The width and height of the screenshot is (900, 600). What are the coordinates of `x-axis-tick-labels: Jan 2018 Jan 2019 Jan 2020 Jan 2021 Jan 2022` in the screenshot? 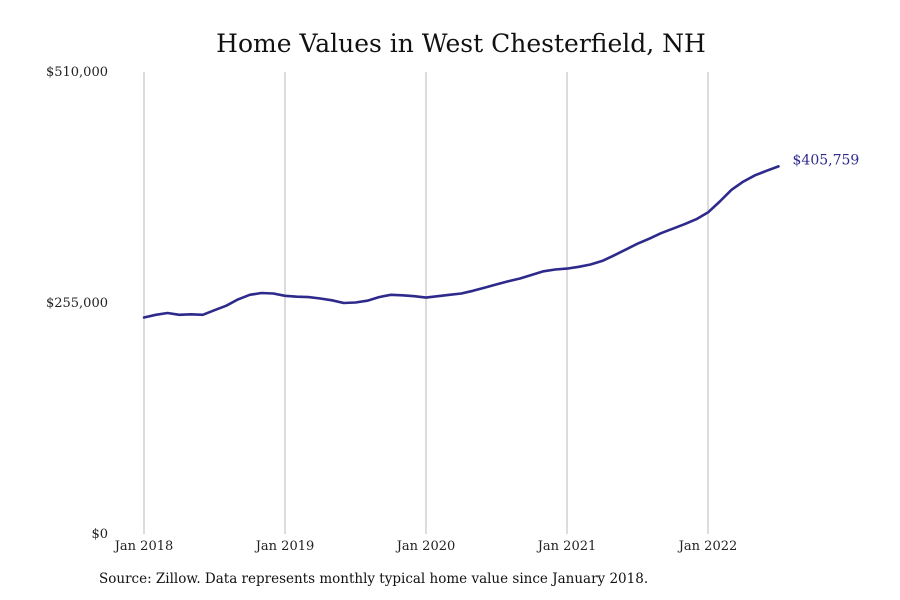 It's located at (425, 546).